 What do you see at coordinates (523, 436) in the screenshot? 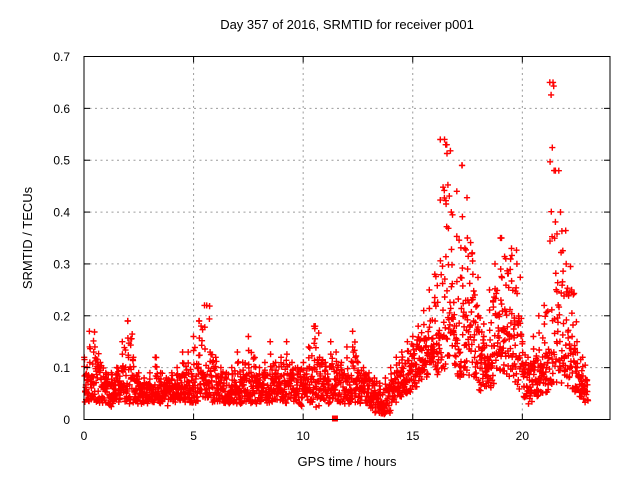
I see `x-tick-label: 20` at bounding box center [523, 436].